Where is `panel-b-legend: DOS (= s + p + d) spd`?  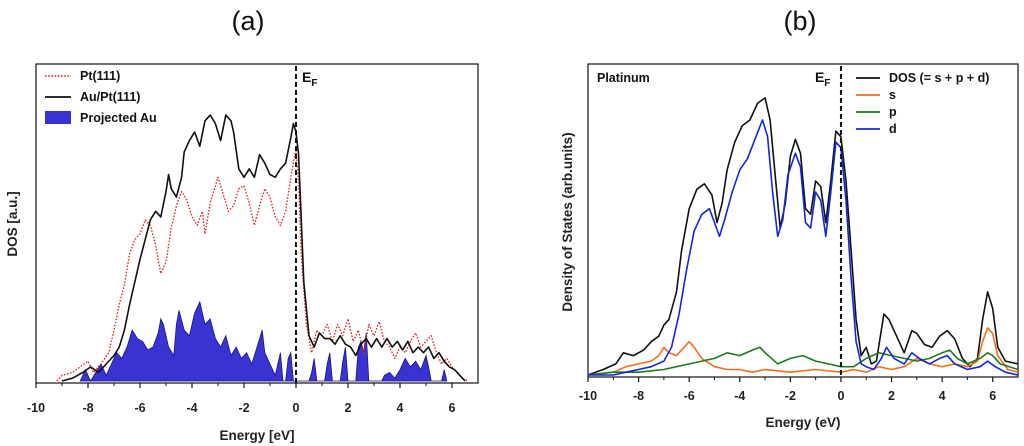
panel-b-legend: DOS (= s + p + d) spd is located at coordinates (922, 103).